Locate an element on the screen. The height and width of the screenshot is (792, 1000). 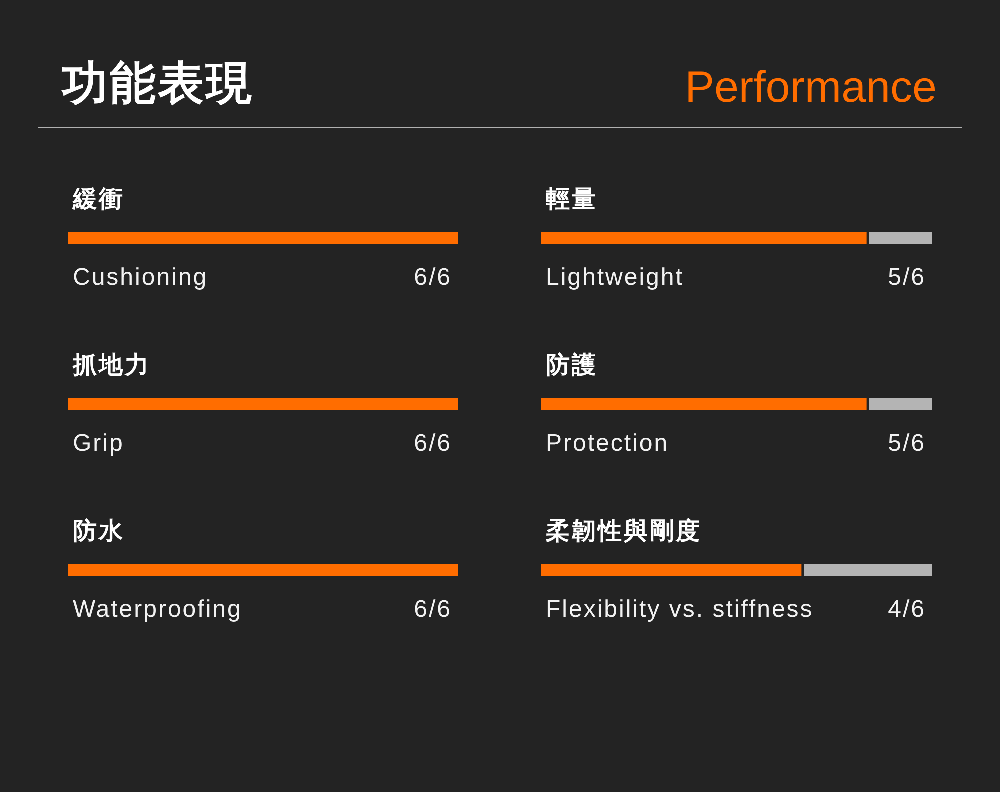
y-tick-label: Flexibility vs. stiffness is located at coordinates (680, 609).